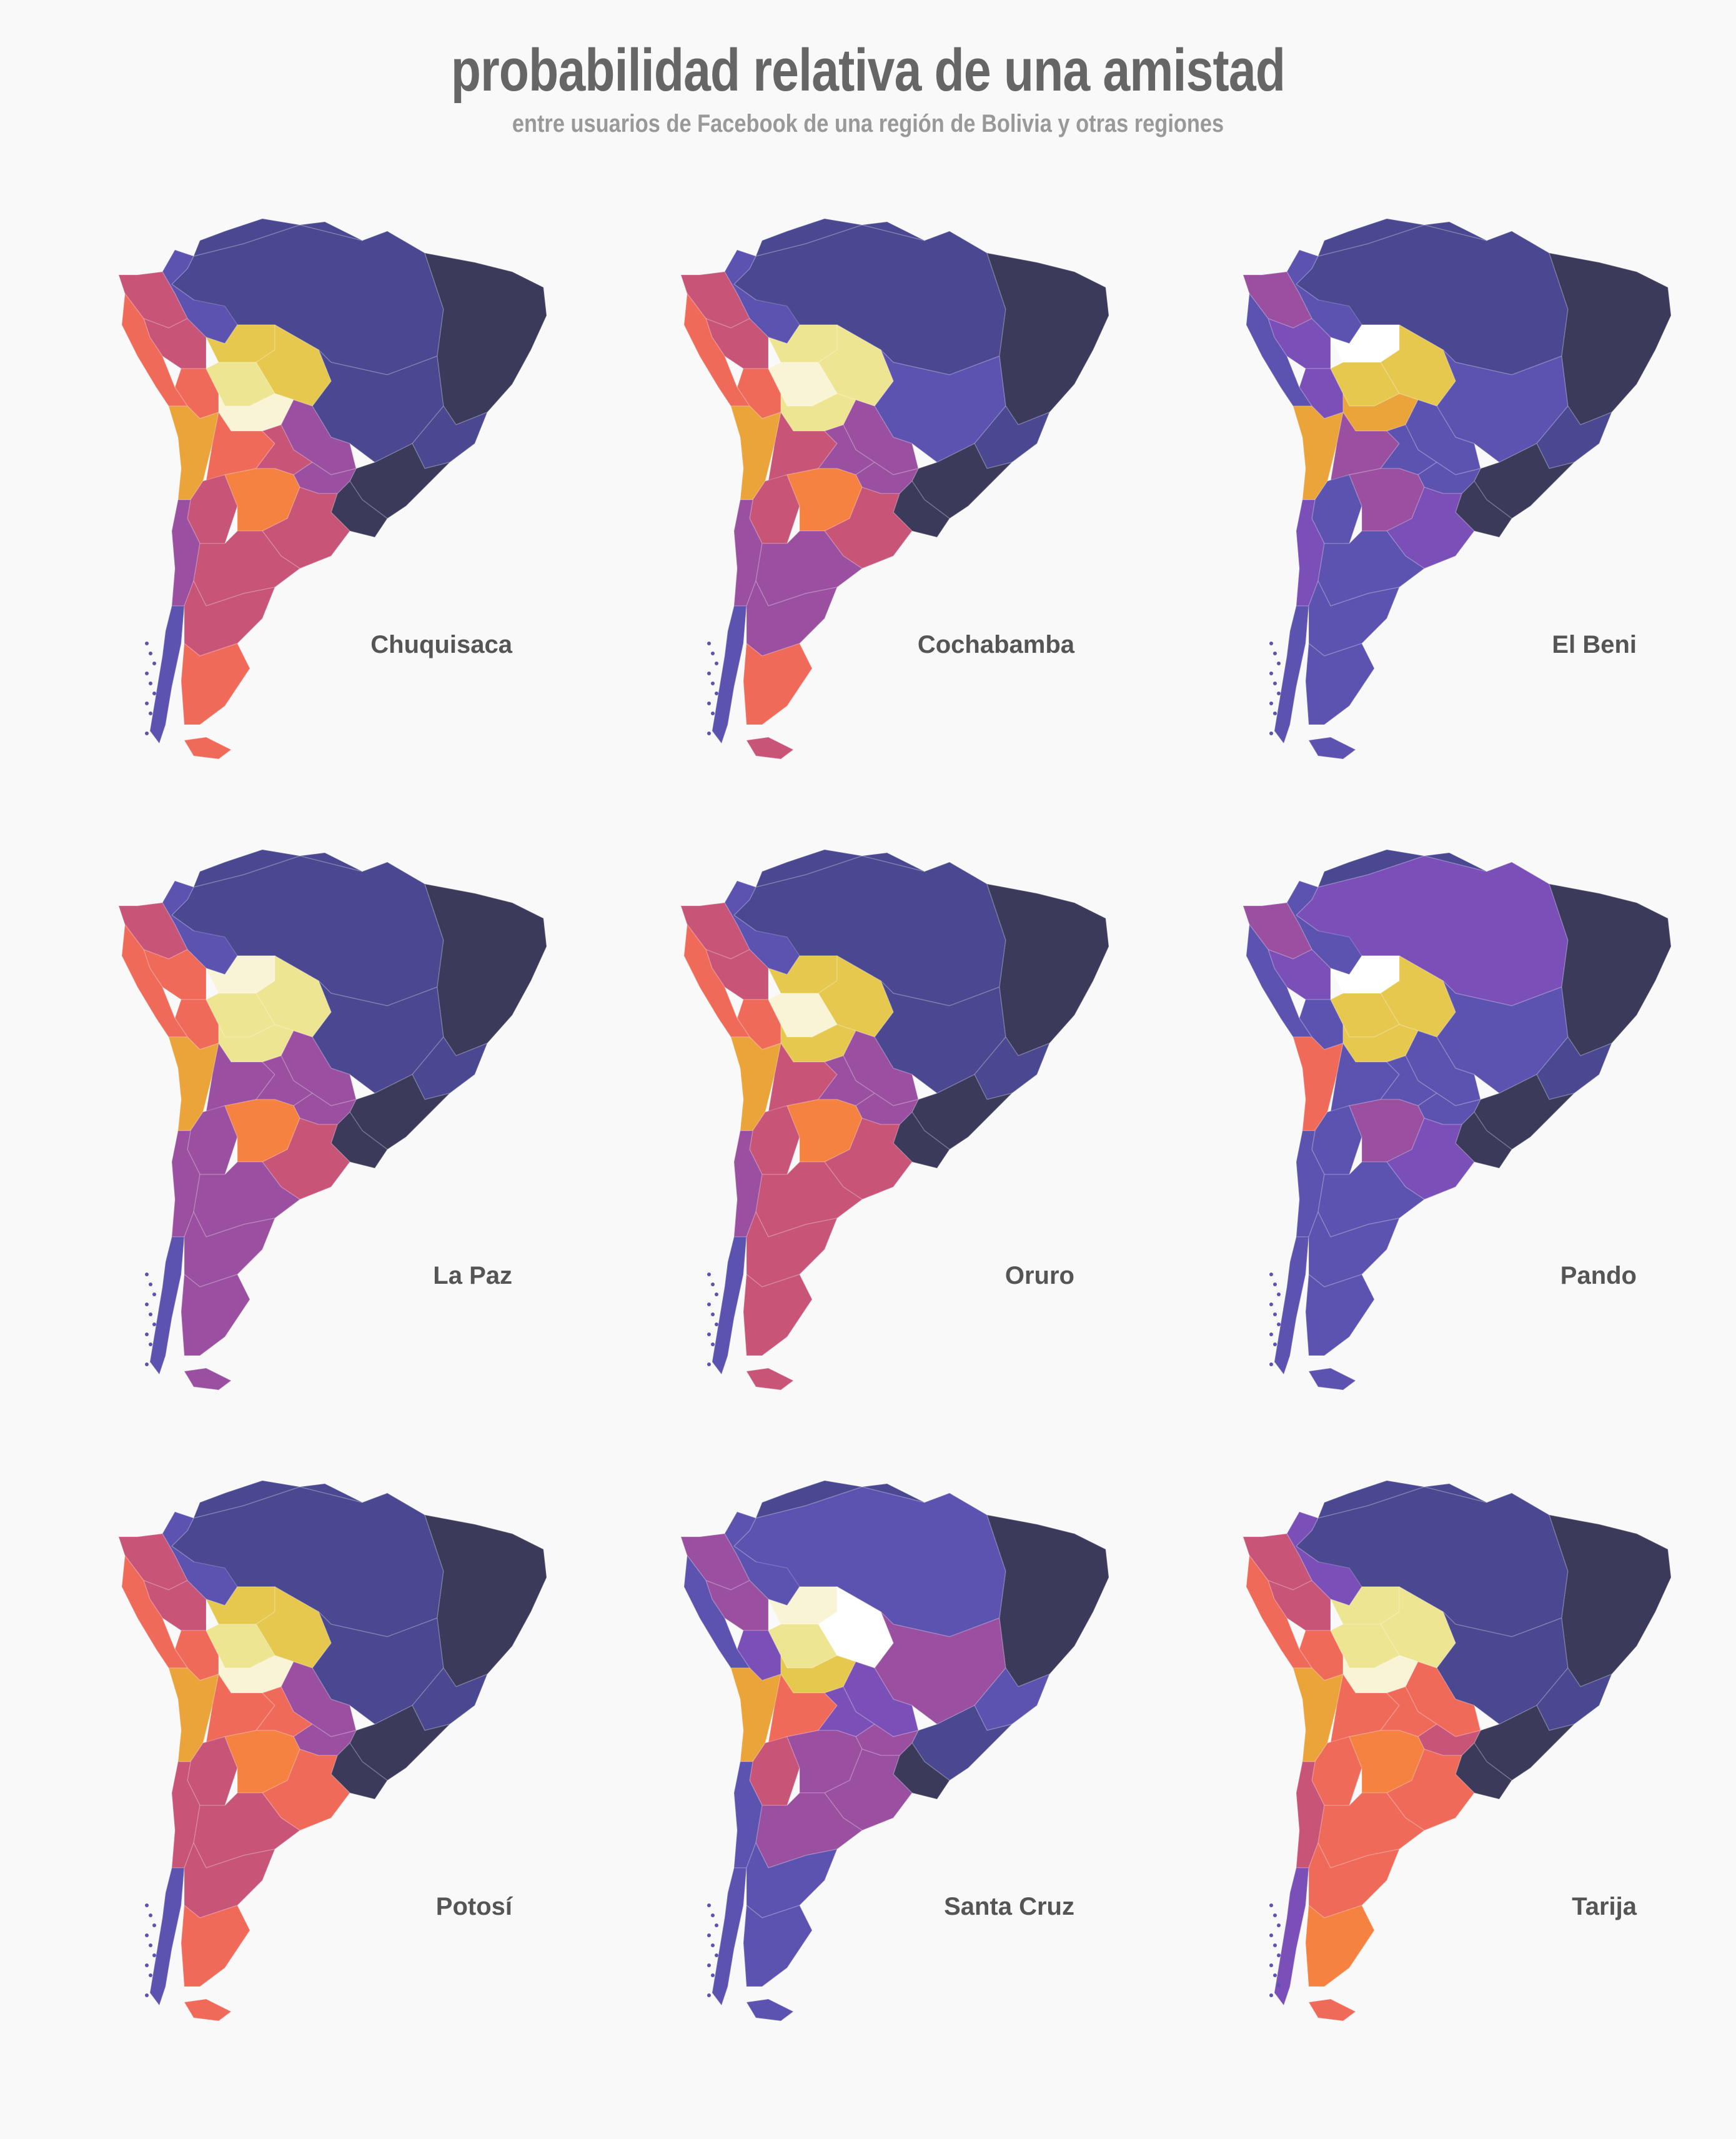  I want to click on map-panel: Oruro, so click(854, 1118).